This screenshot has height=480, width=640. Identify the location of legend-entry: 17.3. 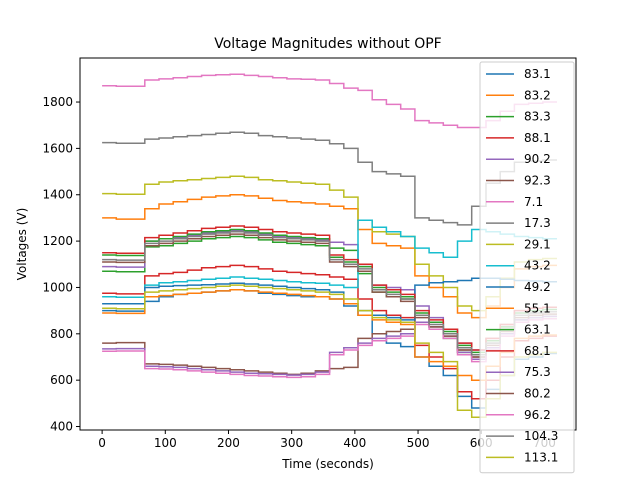
(537, 223).